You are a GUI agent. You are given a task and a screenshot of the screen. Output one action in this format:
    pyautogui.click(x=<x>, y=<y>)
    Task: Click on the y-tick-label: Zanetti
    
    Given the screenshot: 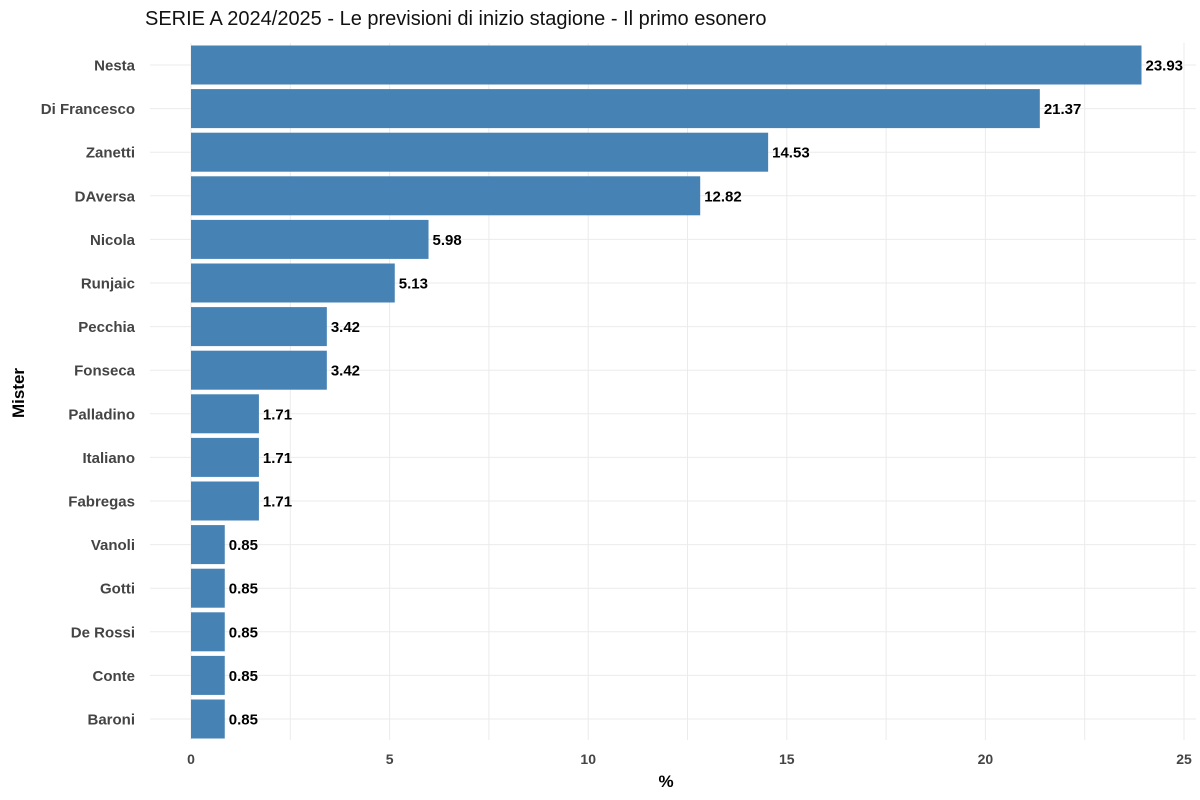 What is the action you would take?
    pyautogui.click(x=110, y=153)
    